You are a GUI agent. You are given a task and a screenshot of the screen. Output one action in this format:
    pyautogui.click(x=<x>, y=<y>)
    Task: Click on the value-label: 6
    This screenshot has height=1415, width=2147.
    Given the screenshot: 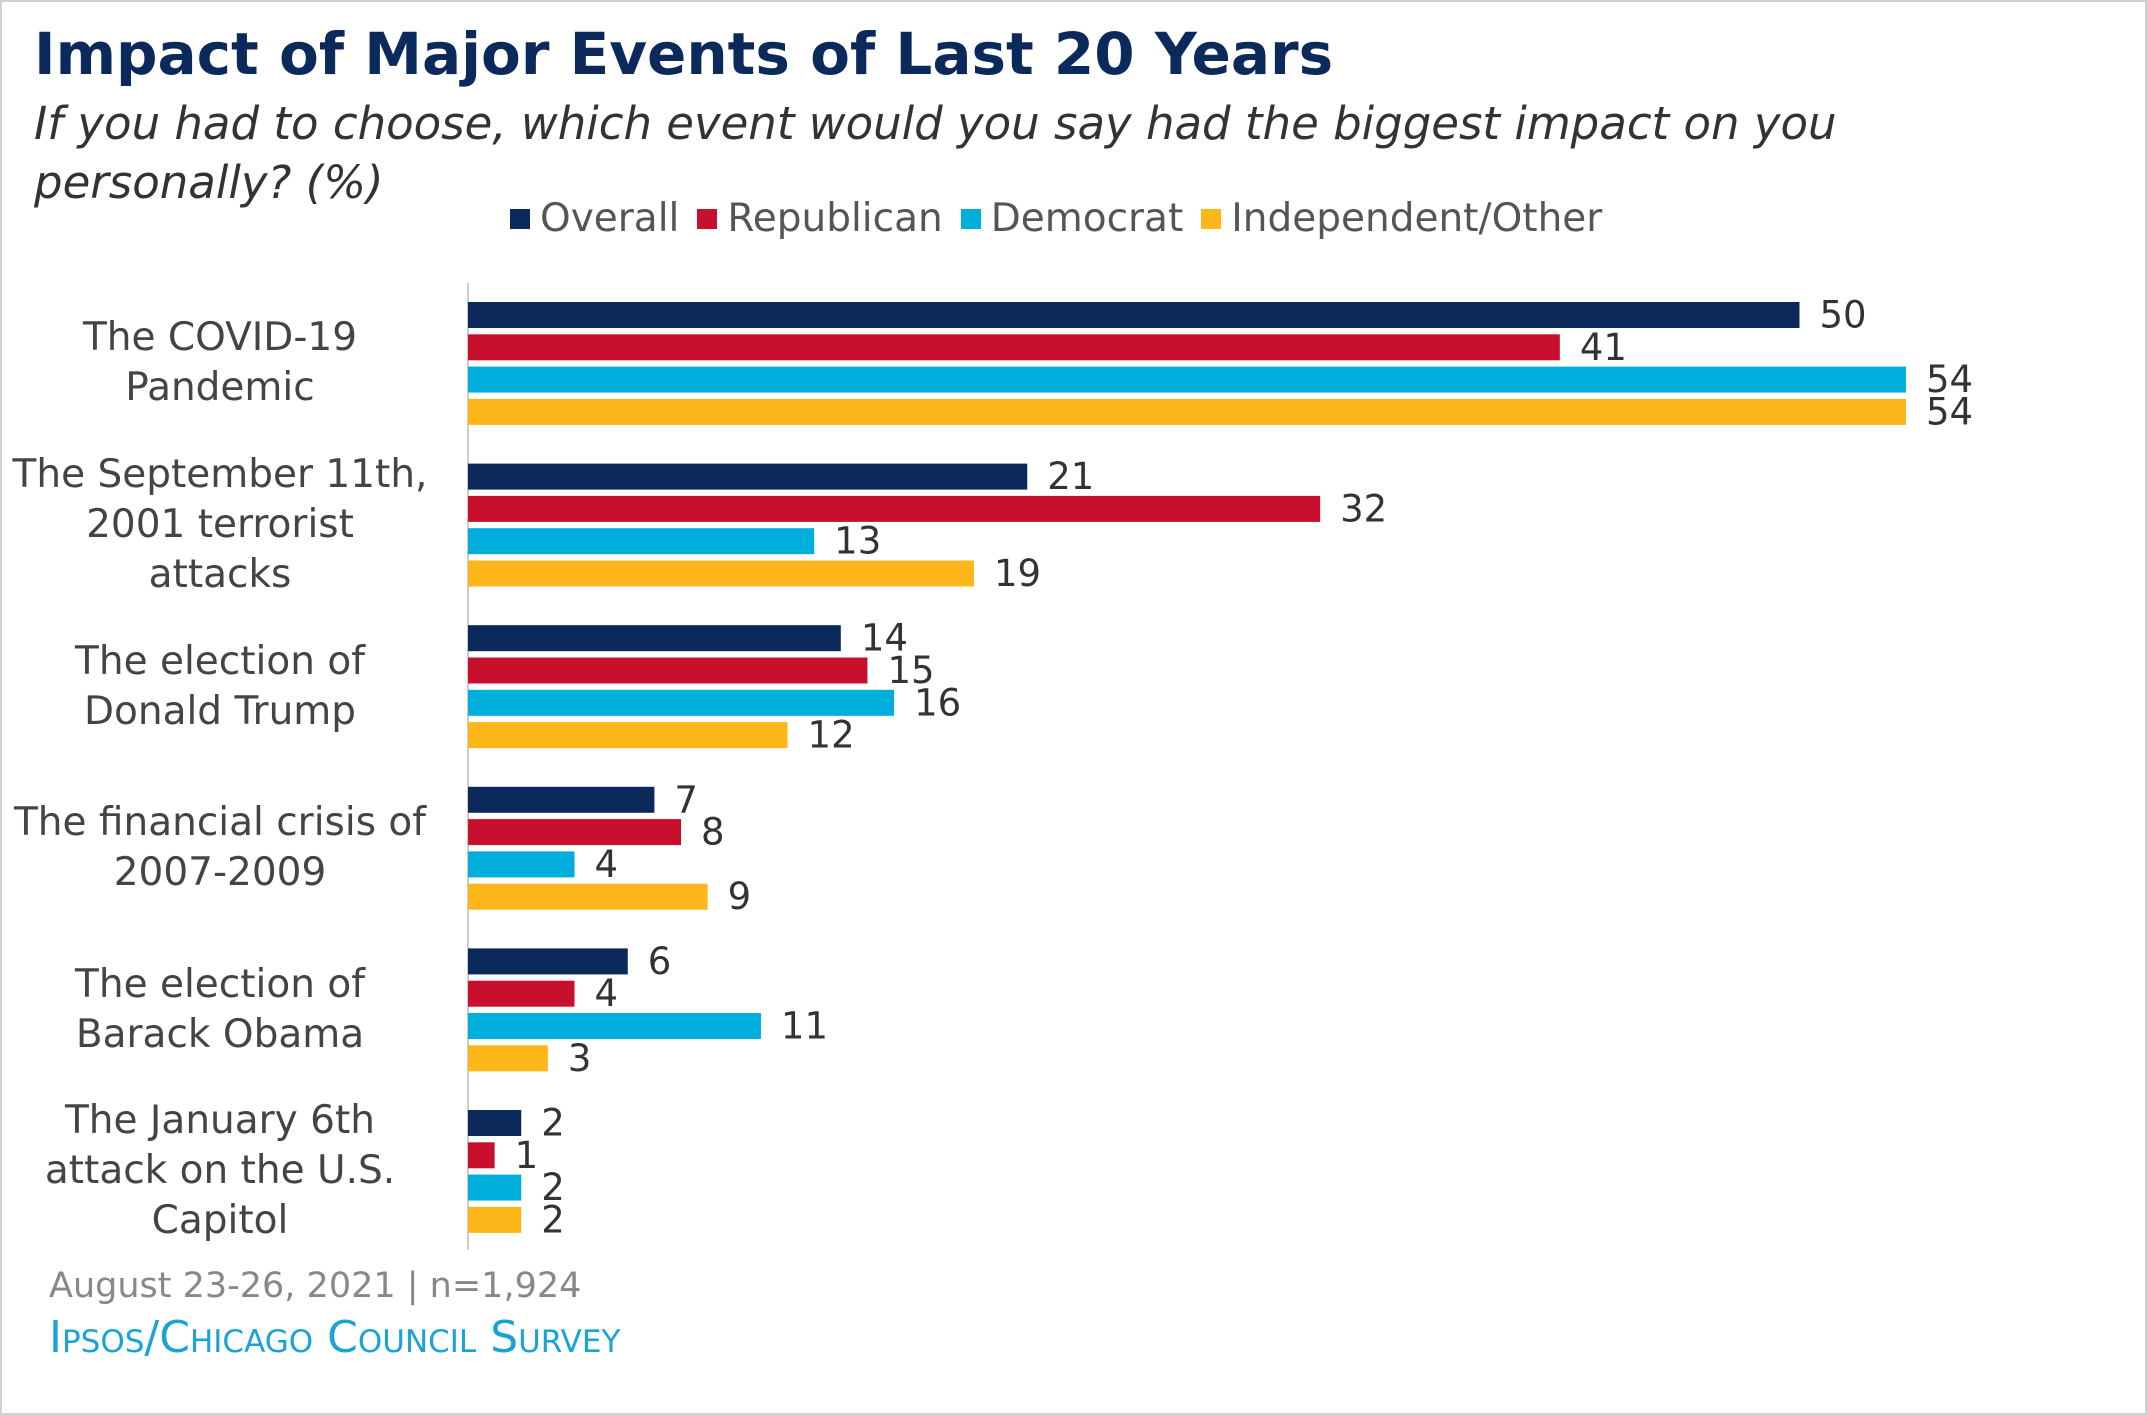 What is the action you would take?
    pyautogui.click(x=660, y=961)
    